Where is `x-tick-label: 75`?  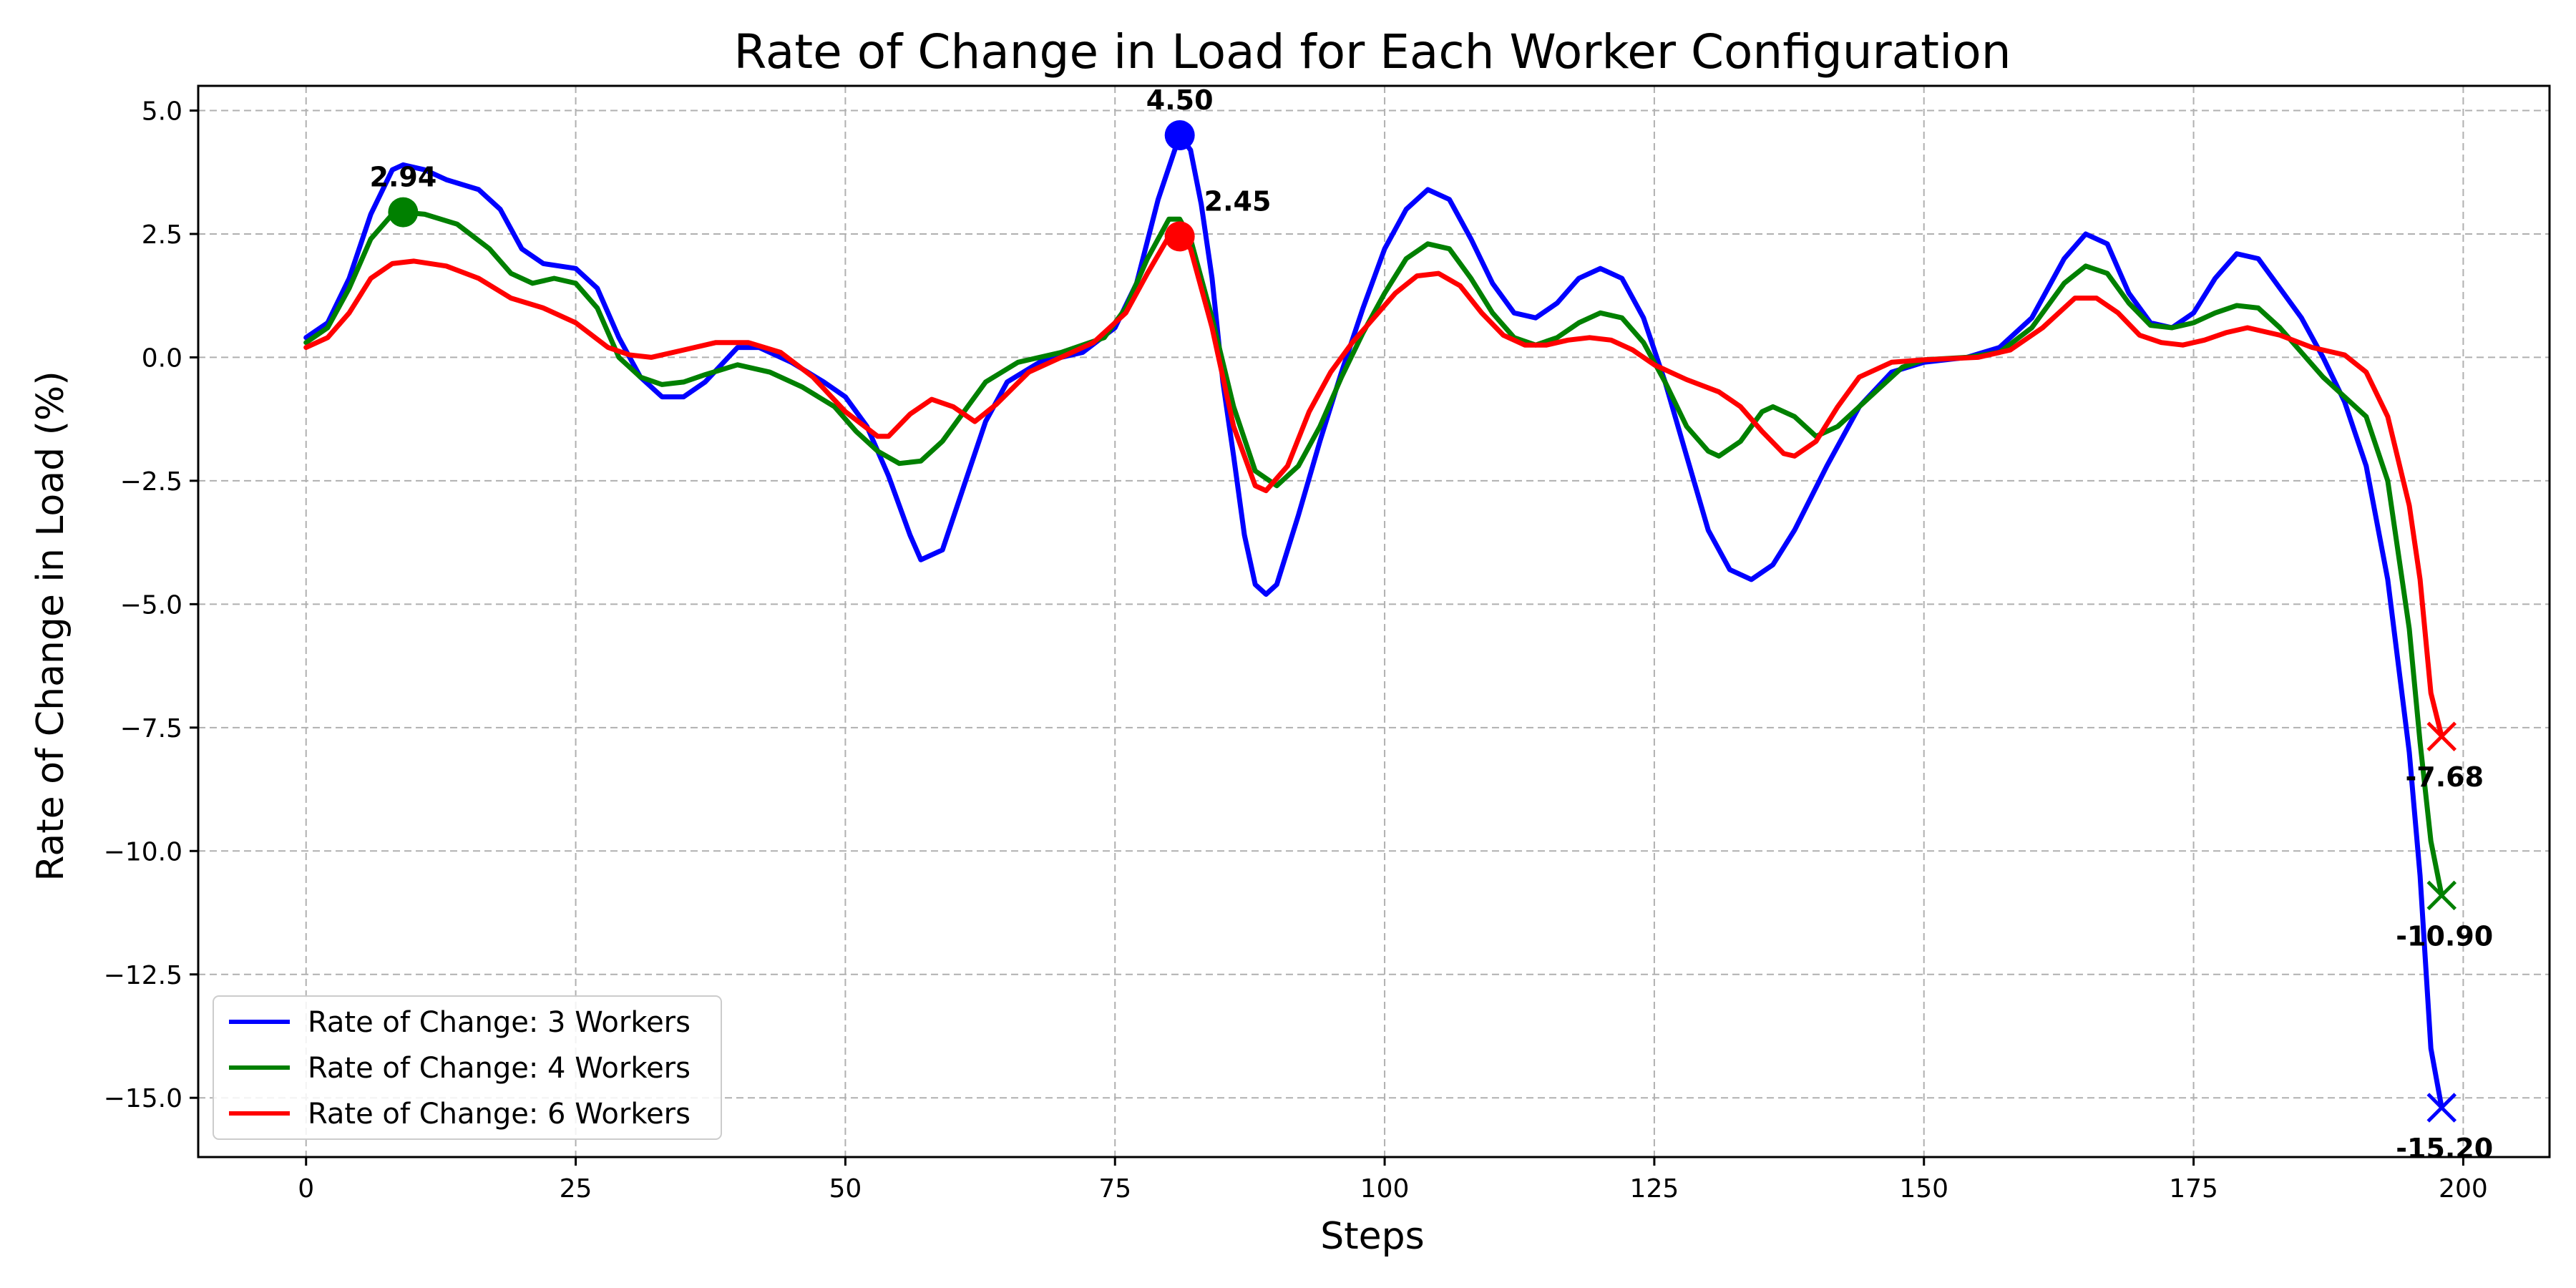
x-tick-label: 75 is located at coordinates (1114, 1189).